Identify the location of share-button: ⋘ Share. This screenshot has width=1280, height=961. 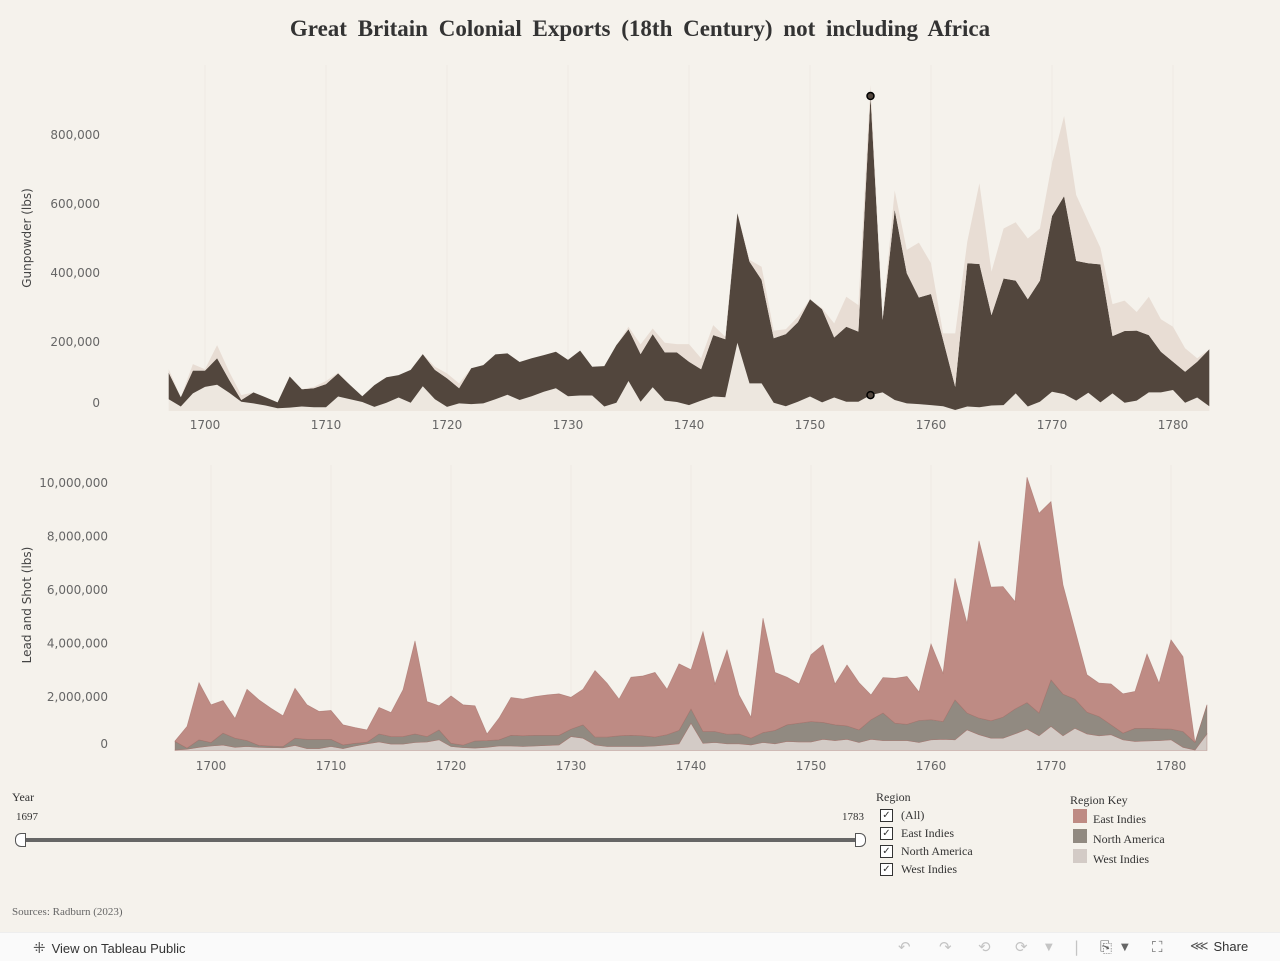
(1219, 946).